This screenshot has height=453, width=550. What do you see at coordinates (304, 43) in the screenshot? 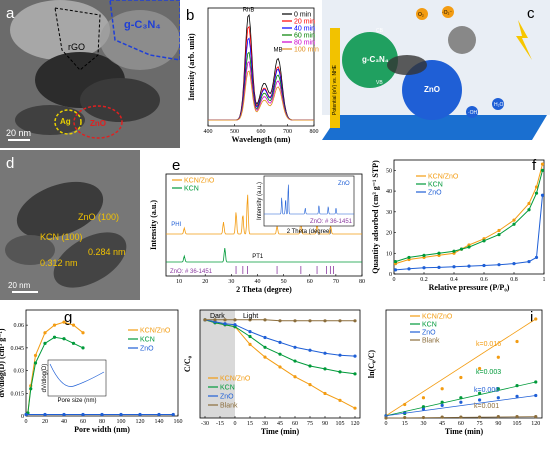
I see `legend-entry: 80 min` at bounding box center [304, 43].